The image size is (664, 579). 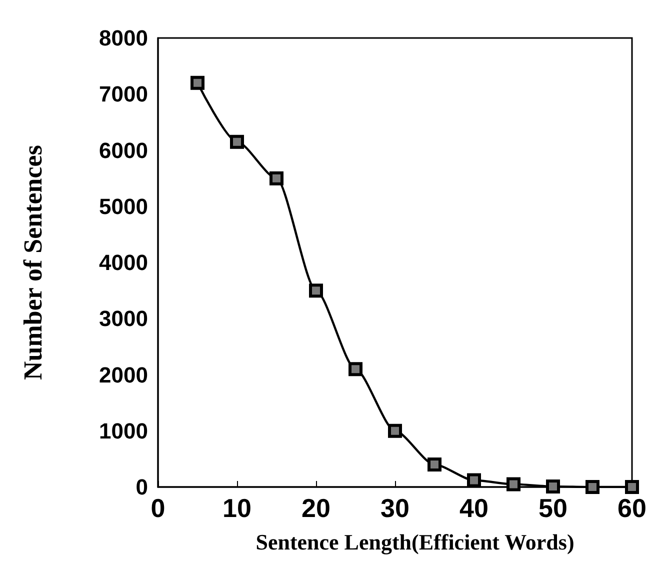 What do you see at coordinates (123, 319) in the screenshot?
I see `y-tick-label: 3000` at bounding box center [123, 319].